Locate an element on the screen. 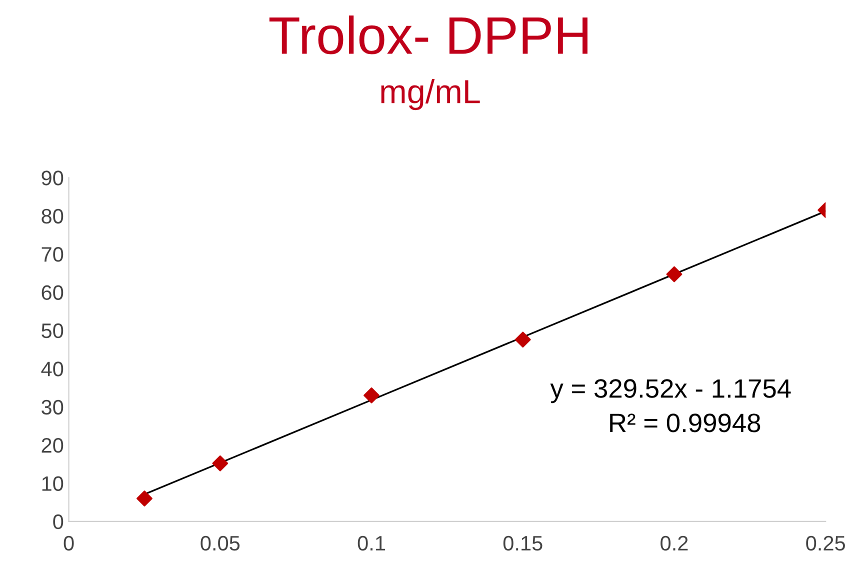 The height and width of the screenshot is (573, 860). y-tick-label: 20 is located at coordinates (53, 445).